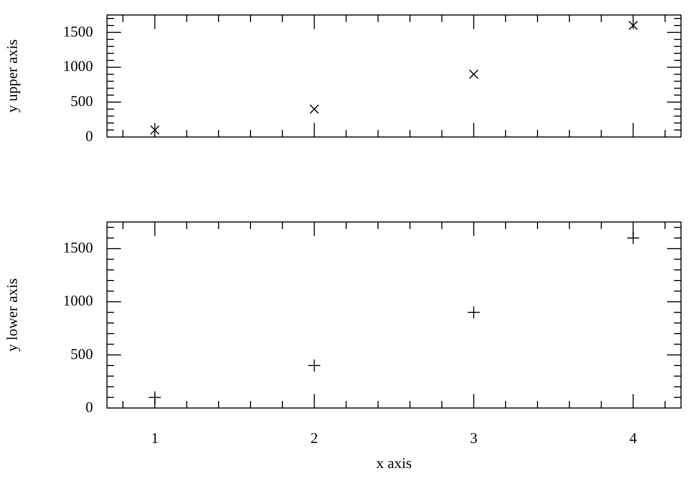 The height and width of the screenshot is (477, 688). What do you see at coordinates (314, 438) in the screenshot?
I see `x-tick-label: 2` at bounding box center [314, 438].